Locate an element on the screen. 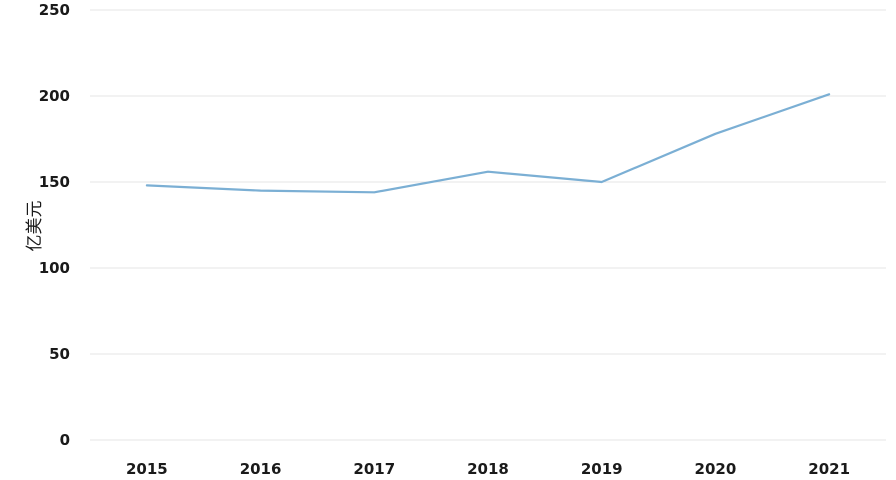  x-tick-label: 2020 is located at coordinates (716, 469).